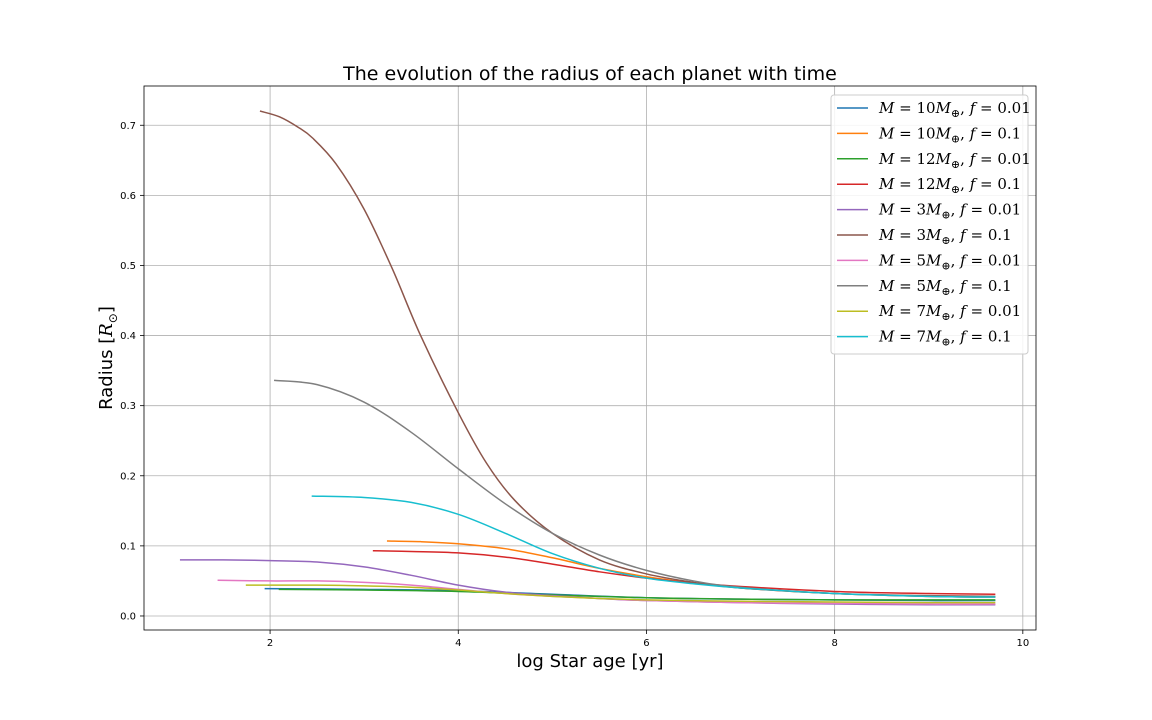  Describe the element at coordinates (945, 287) in the screenshot. I see `legend-label-8: M = 5M⊕, f = 0.1` at that location.